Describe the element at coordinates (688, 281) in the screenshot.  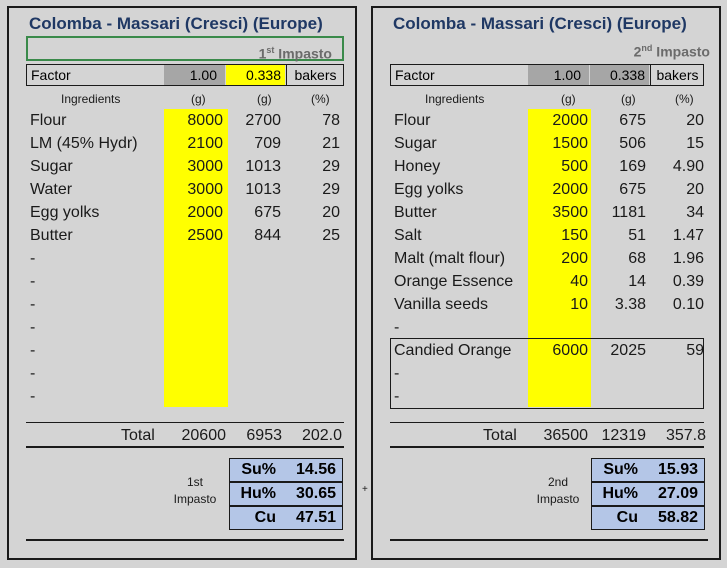
I see `ingredient-bakers-percent: 0.39` at that location.